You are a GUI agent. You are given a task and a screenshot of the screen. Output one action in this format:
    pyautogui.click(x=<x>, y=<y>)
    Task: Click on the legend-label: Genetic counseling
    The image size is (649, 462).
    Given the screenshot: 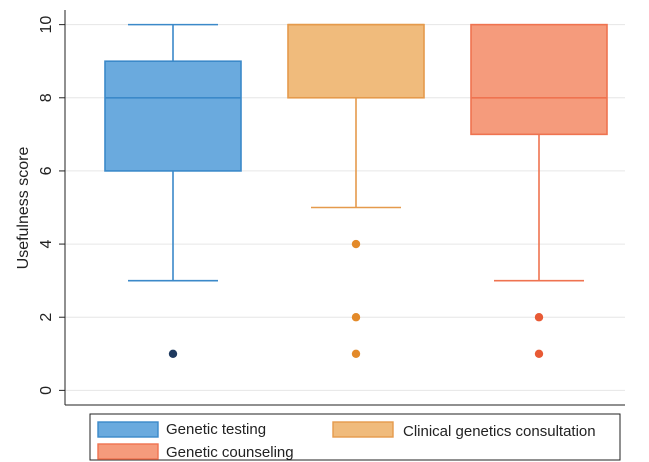 What is the action you would take?
    pyautogui.click(x=230, y=452)
    